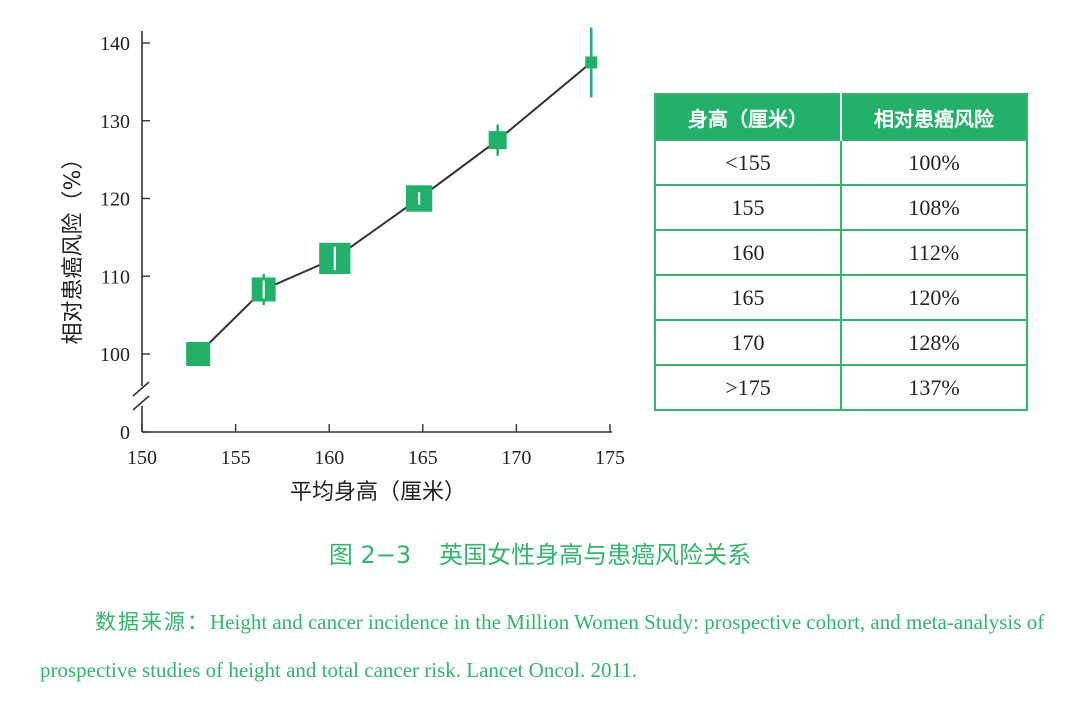 This screenshot has width=1080, height=702. Describe the element at coordinates (125, 433) in the screenshot. I see `y-tick-label: 0` at that location.